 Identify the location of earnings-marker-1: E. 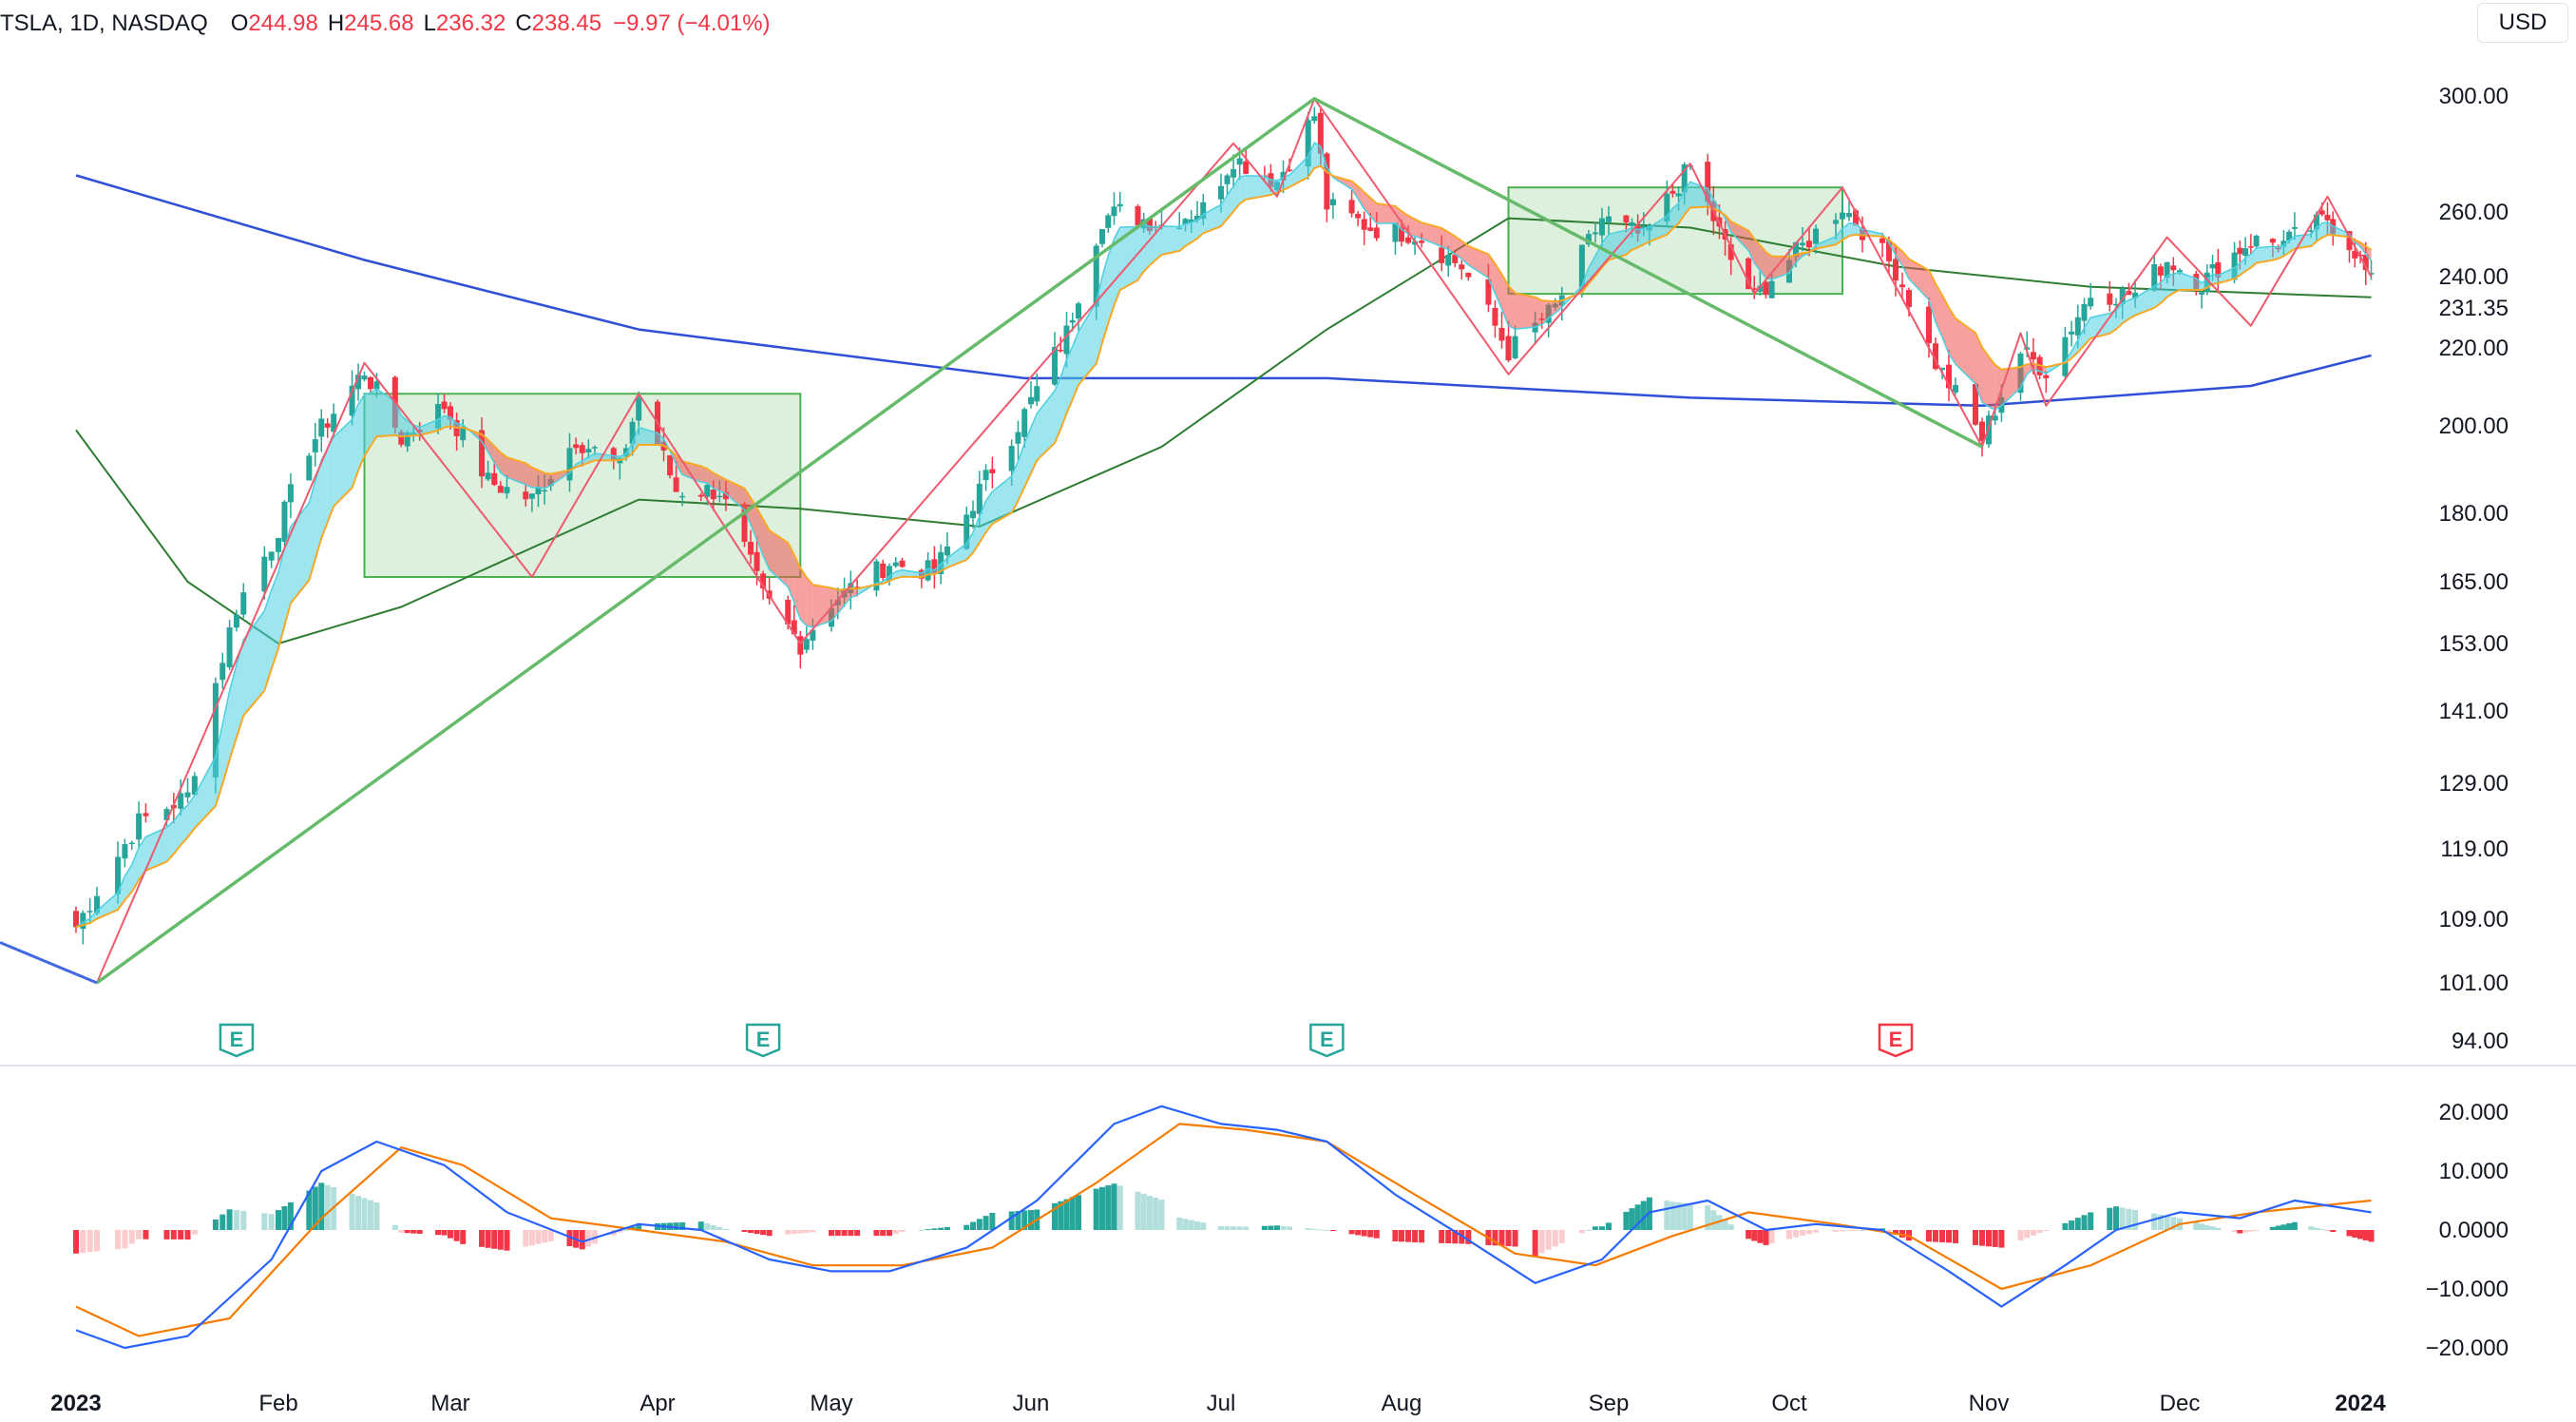
(237, 1041).